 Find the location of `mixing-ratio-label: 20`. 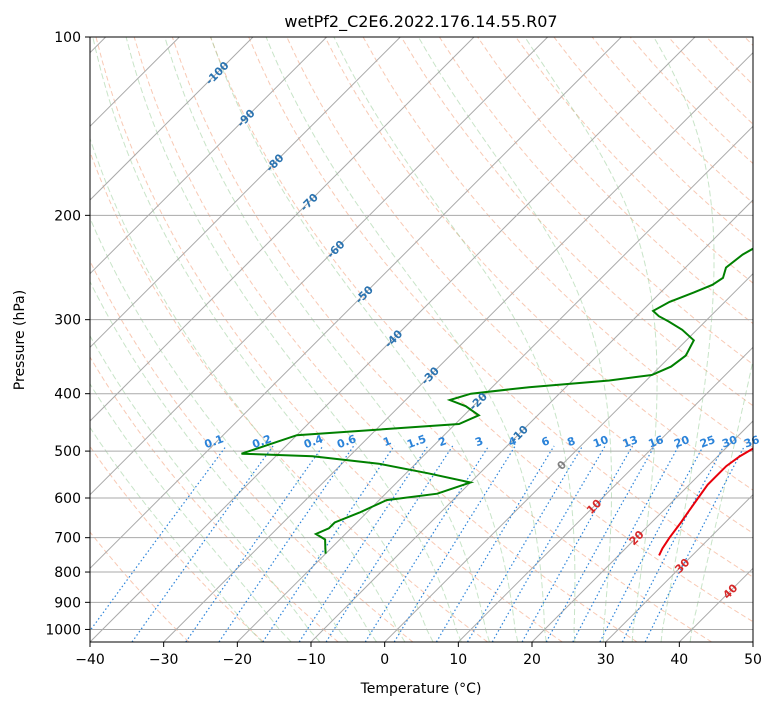

mixing-ratio-label: 20 is located at coordinates (681, 442).